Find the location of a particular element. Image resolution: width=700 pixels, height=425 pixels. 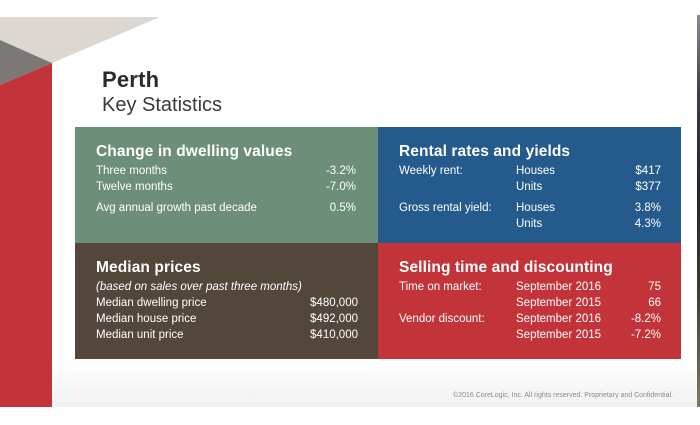

table-row: September 2015 66 is located at coordinates (530, 303).